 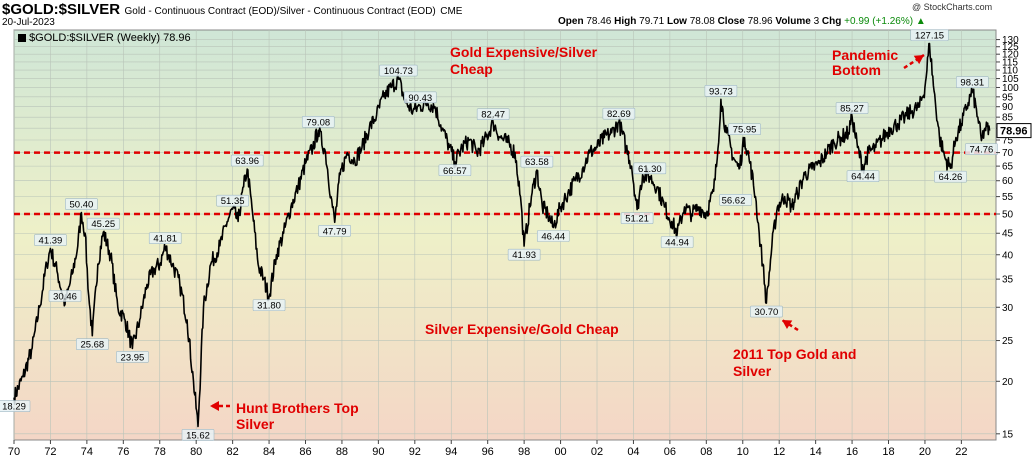 I want to click on y-tick-label: 100, so click(x=1010, y=88).